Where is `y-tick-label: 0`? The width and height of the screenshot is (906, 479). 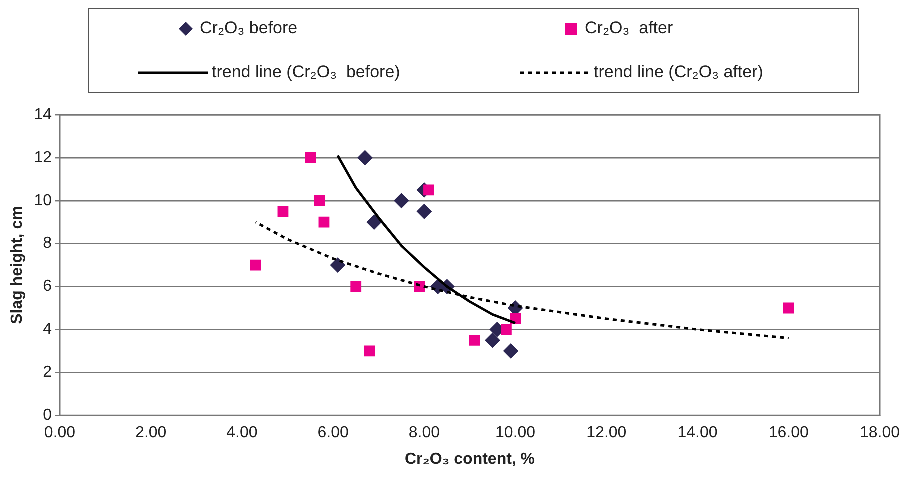
y-tick-label: 0 is located at coordinates (47, 415).